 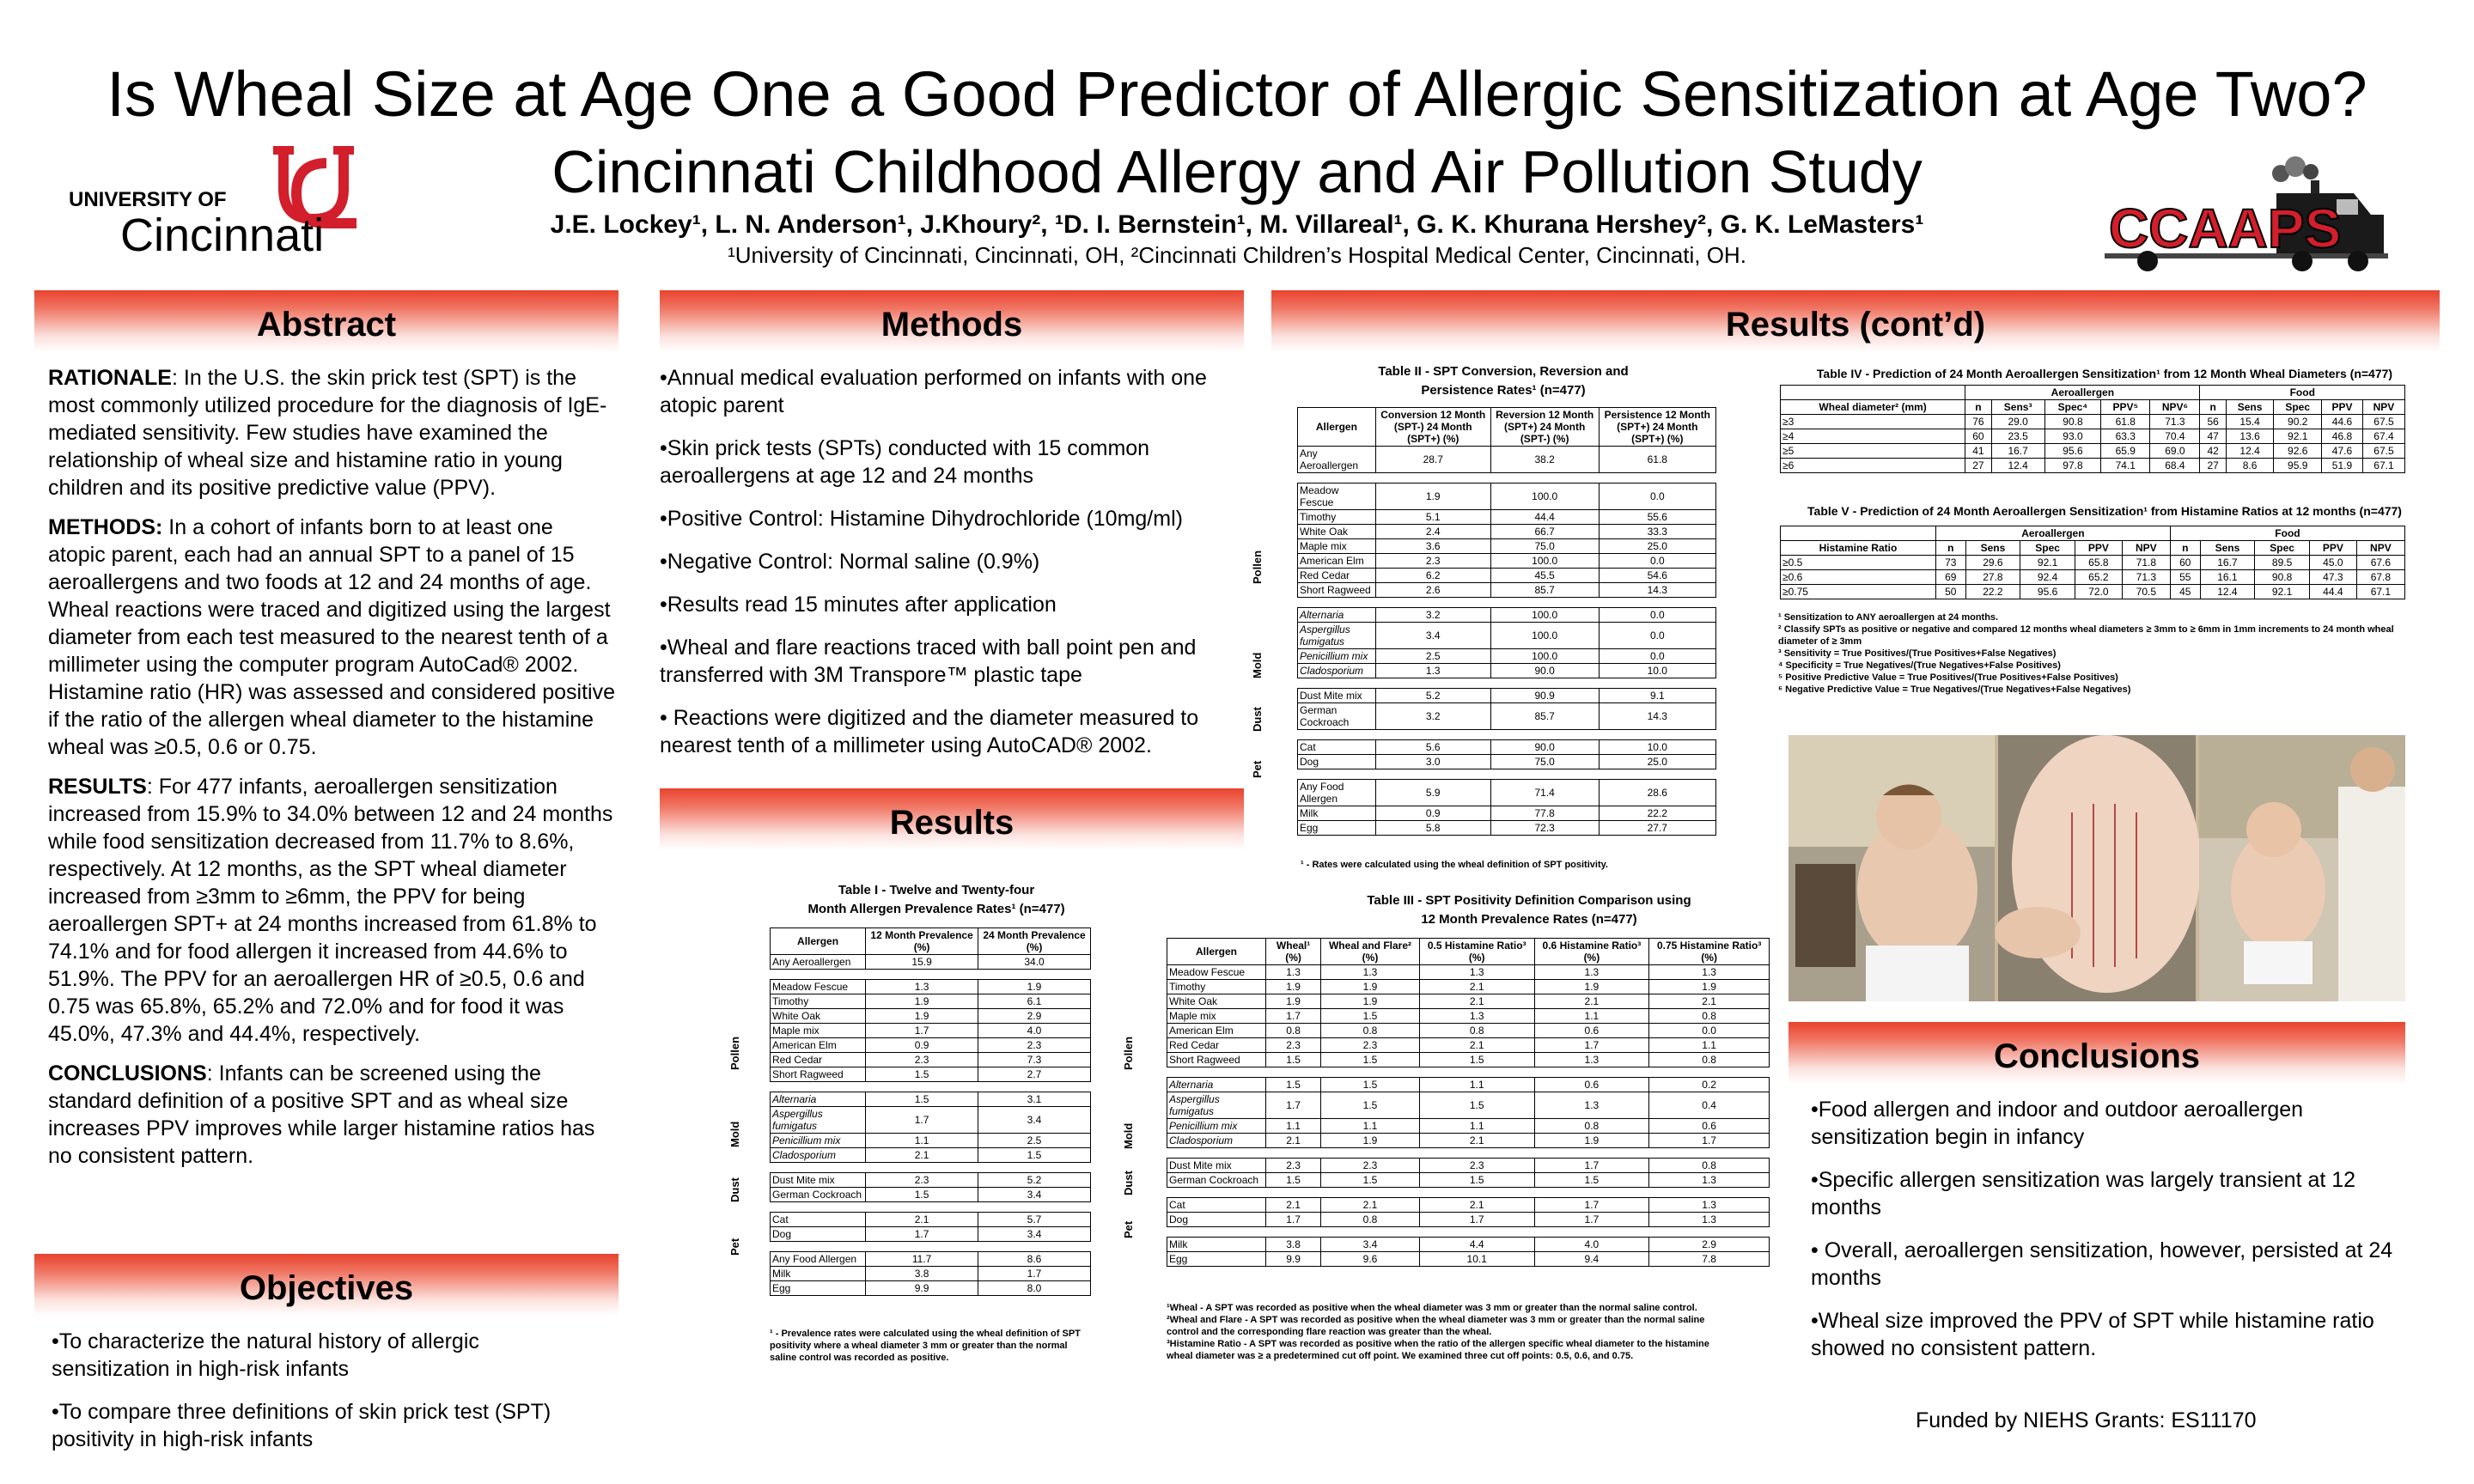 I want to click on table-cell: 9.6, so click(x=1370, y=1259).